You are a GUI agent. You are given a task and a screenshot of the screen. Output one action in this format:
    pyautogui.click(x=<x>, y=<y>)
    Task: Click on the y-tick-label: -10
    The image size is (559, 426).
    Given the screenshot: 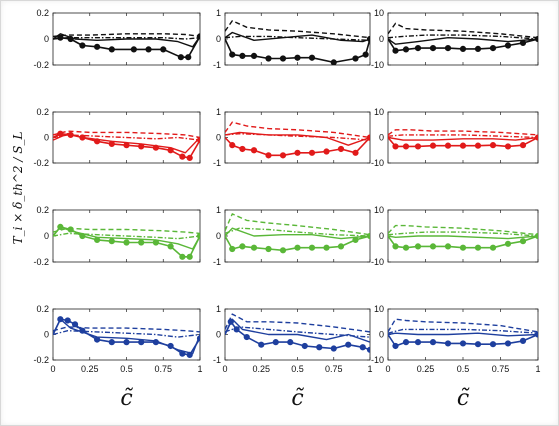 What is the action you would take?
    pyautogui.click(x=377, y=360)
    